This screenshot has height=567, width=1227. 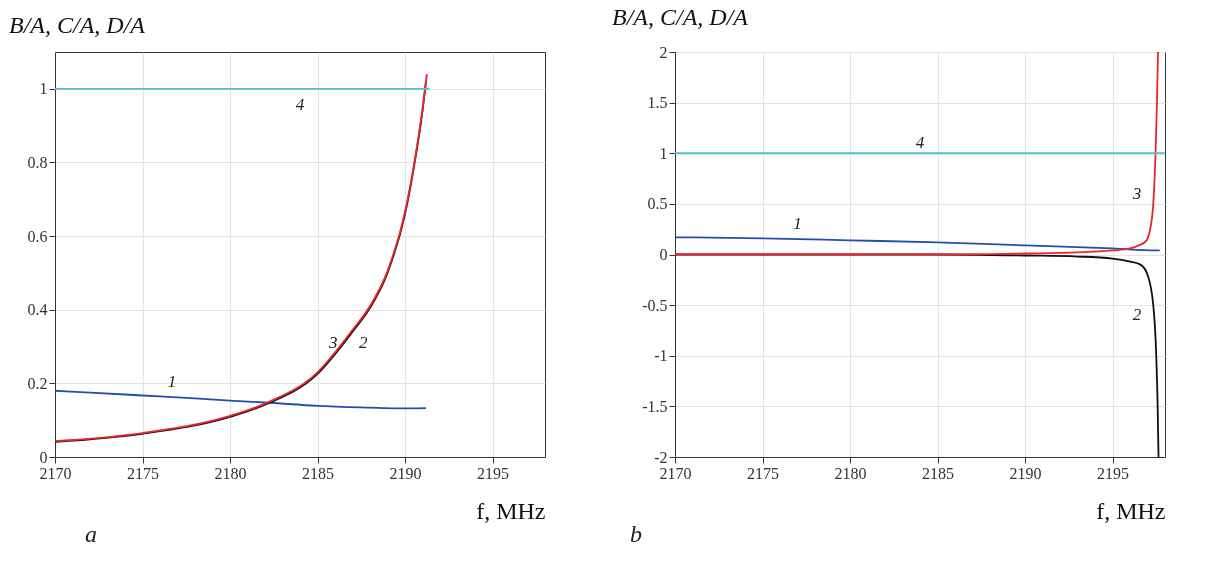 I want to click on y-tick-label: 0.6, so click(x=37, y=236).